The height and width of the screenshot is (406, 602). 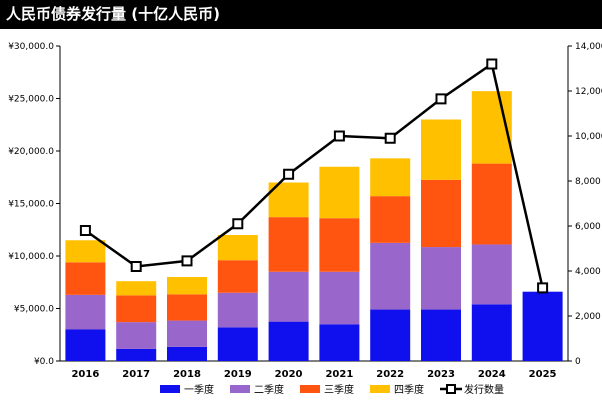 I want to click on bar-segment-q2-2016, so click(x=85, y=312).